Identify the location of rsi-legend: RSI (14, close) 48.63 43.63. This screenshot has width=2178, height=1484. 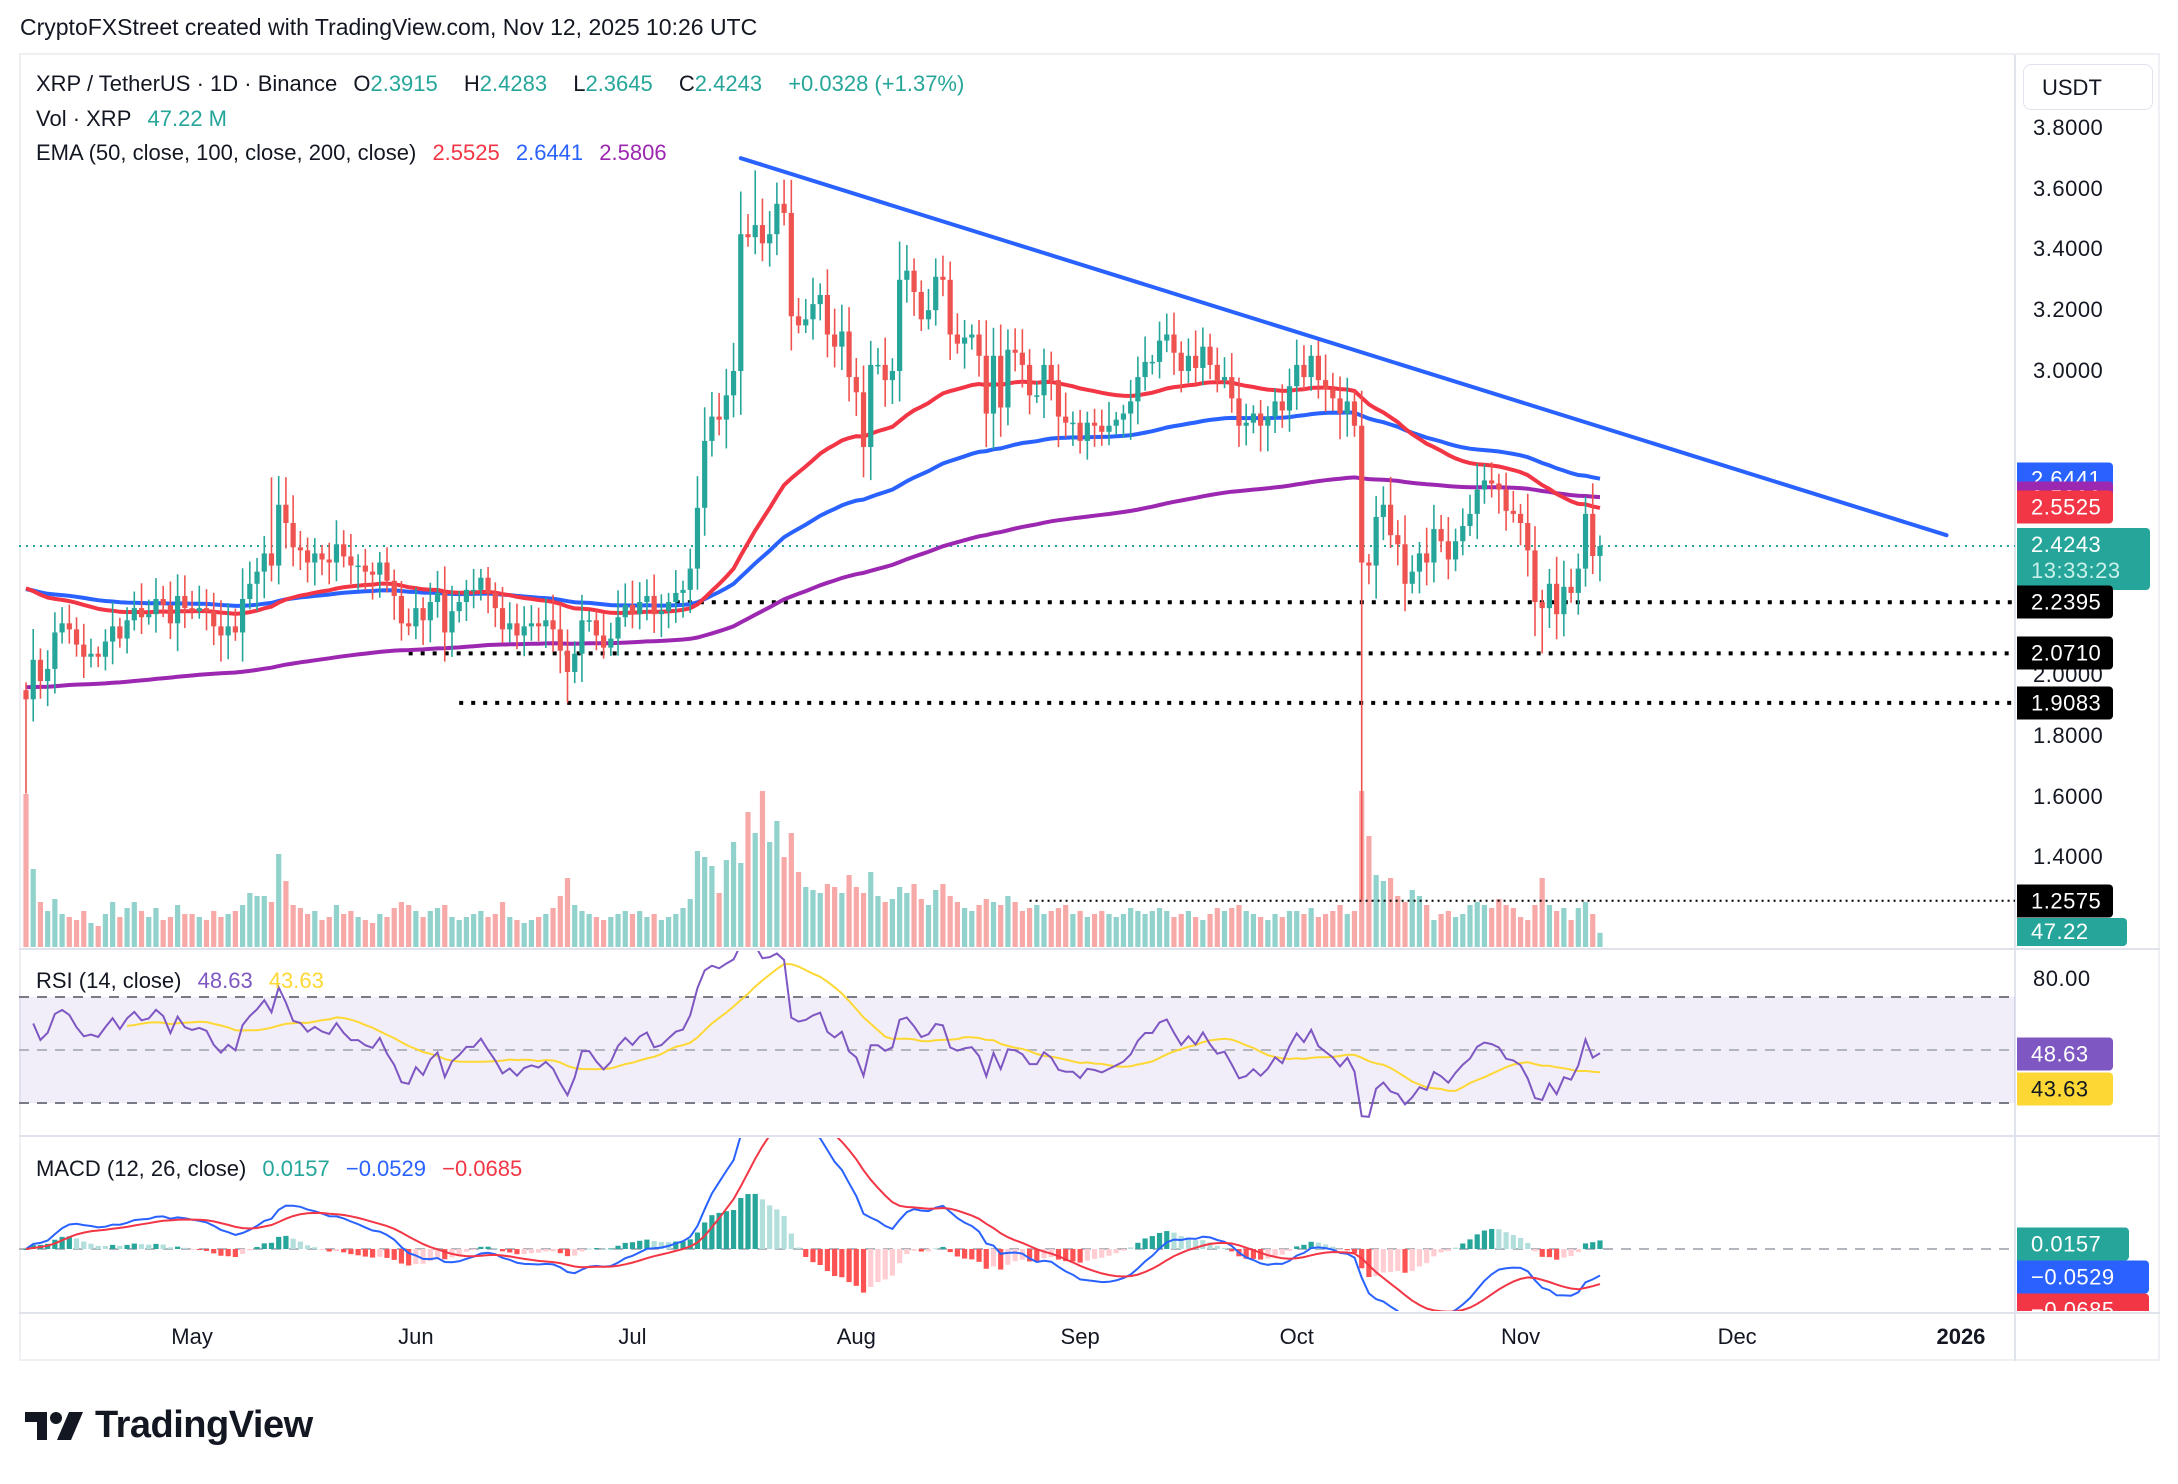
(185, 981).